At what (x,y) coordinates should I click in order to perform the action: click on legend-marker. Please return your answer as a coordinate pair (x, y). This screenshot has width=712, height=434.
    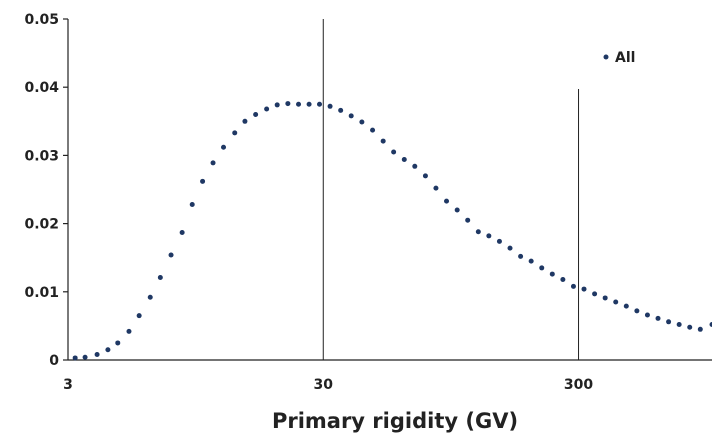
    Looking at the image, I should click on (606, 57).